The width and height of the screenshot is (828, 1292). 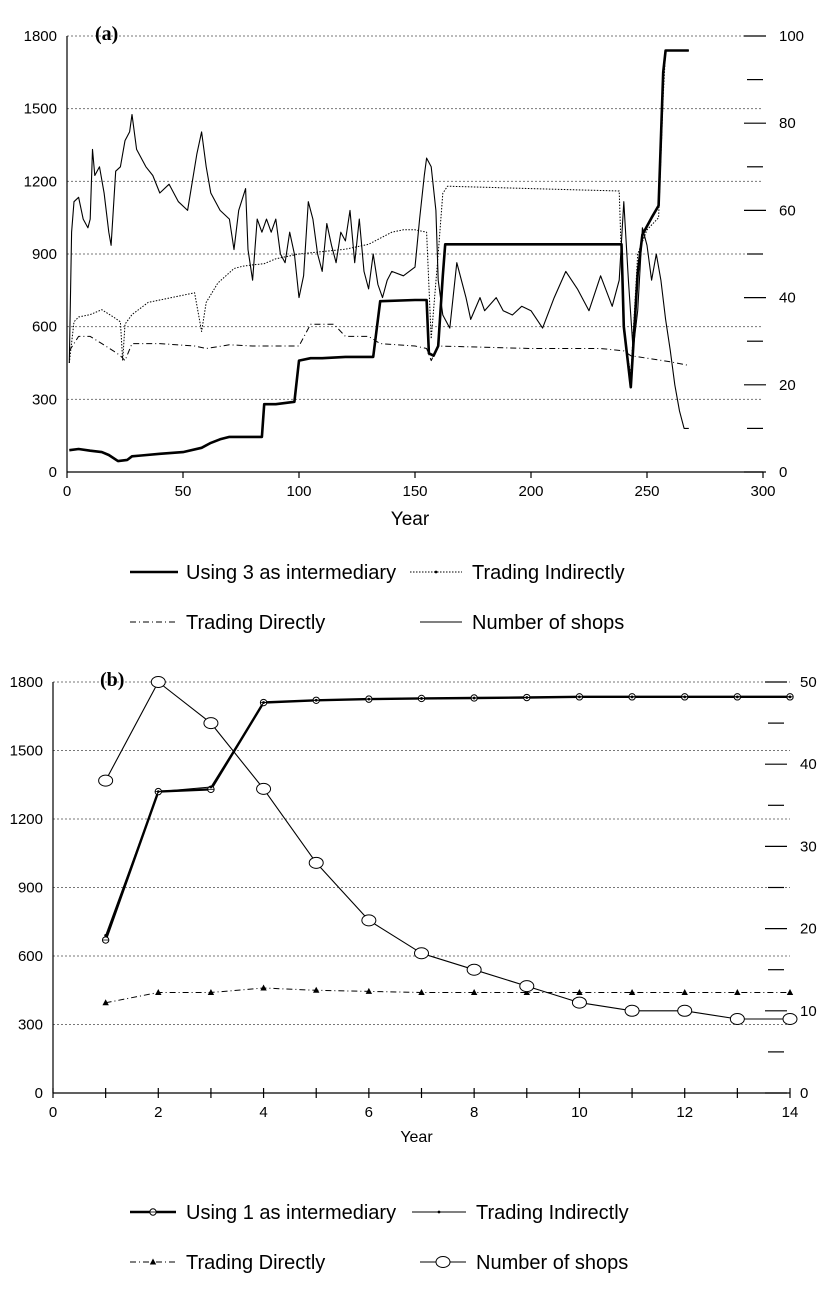 I want to click on x-tick-label: 250, so click(x=646, y=491).